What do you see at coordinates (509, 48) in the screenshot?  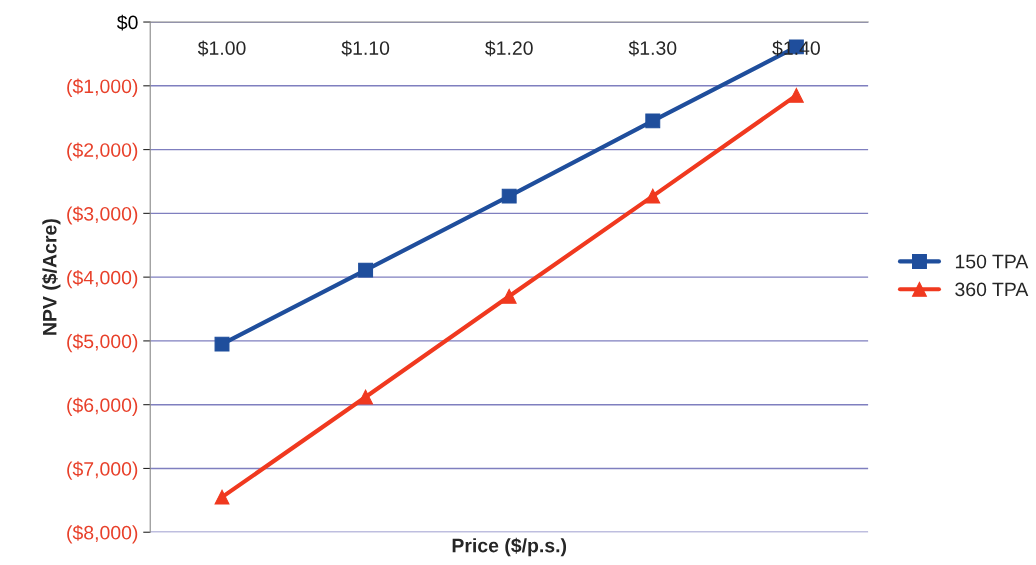 I see `x-tick-label: $1.20` at bounding box center [509, 48].